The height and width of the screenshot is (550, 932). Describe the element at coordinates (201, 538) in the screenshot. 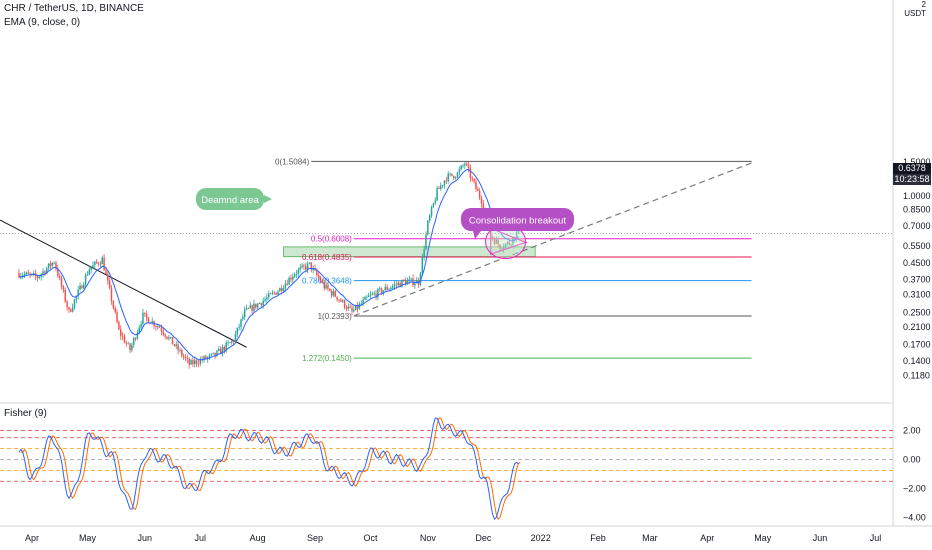

I see `time-tick-label: Jul` at that location.